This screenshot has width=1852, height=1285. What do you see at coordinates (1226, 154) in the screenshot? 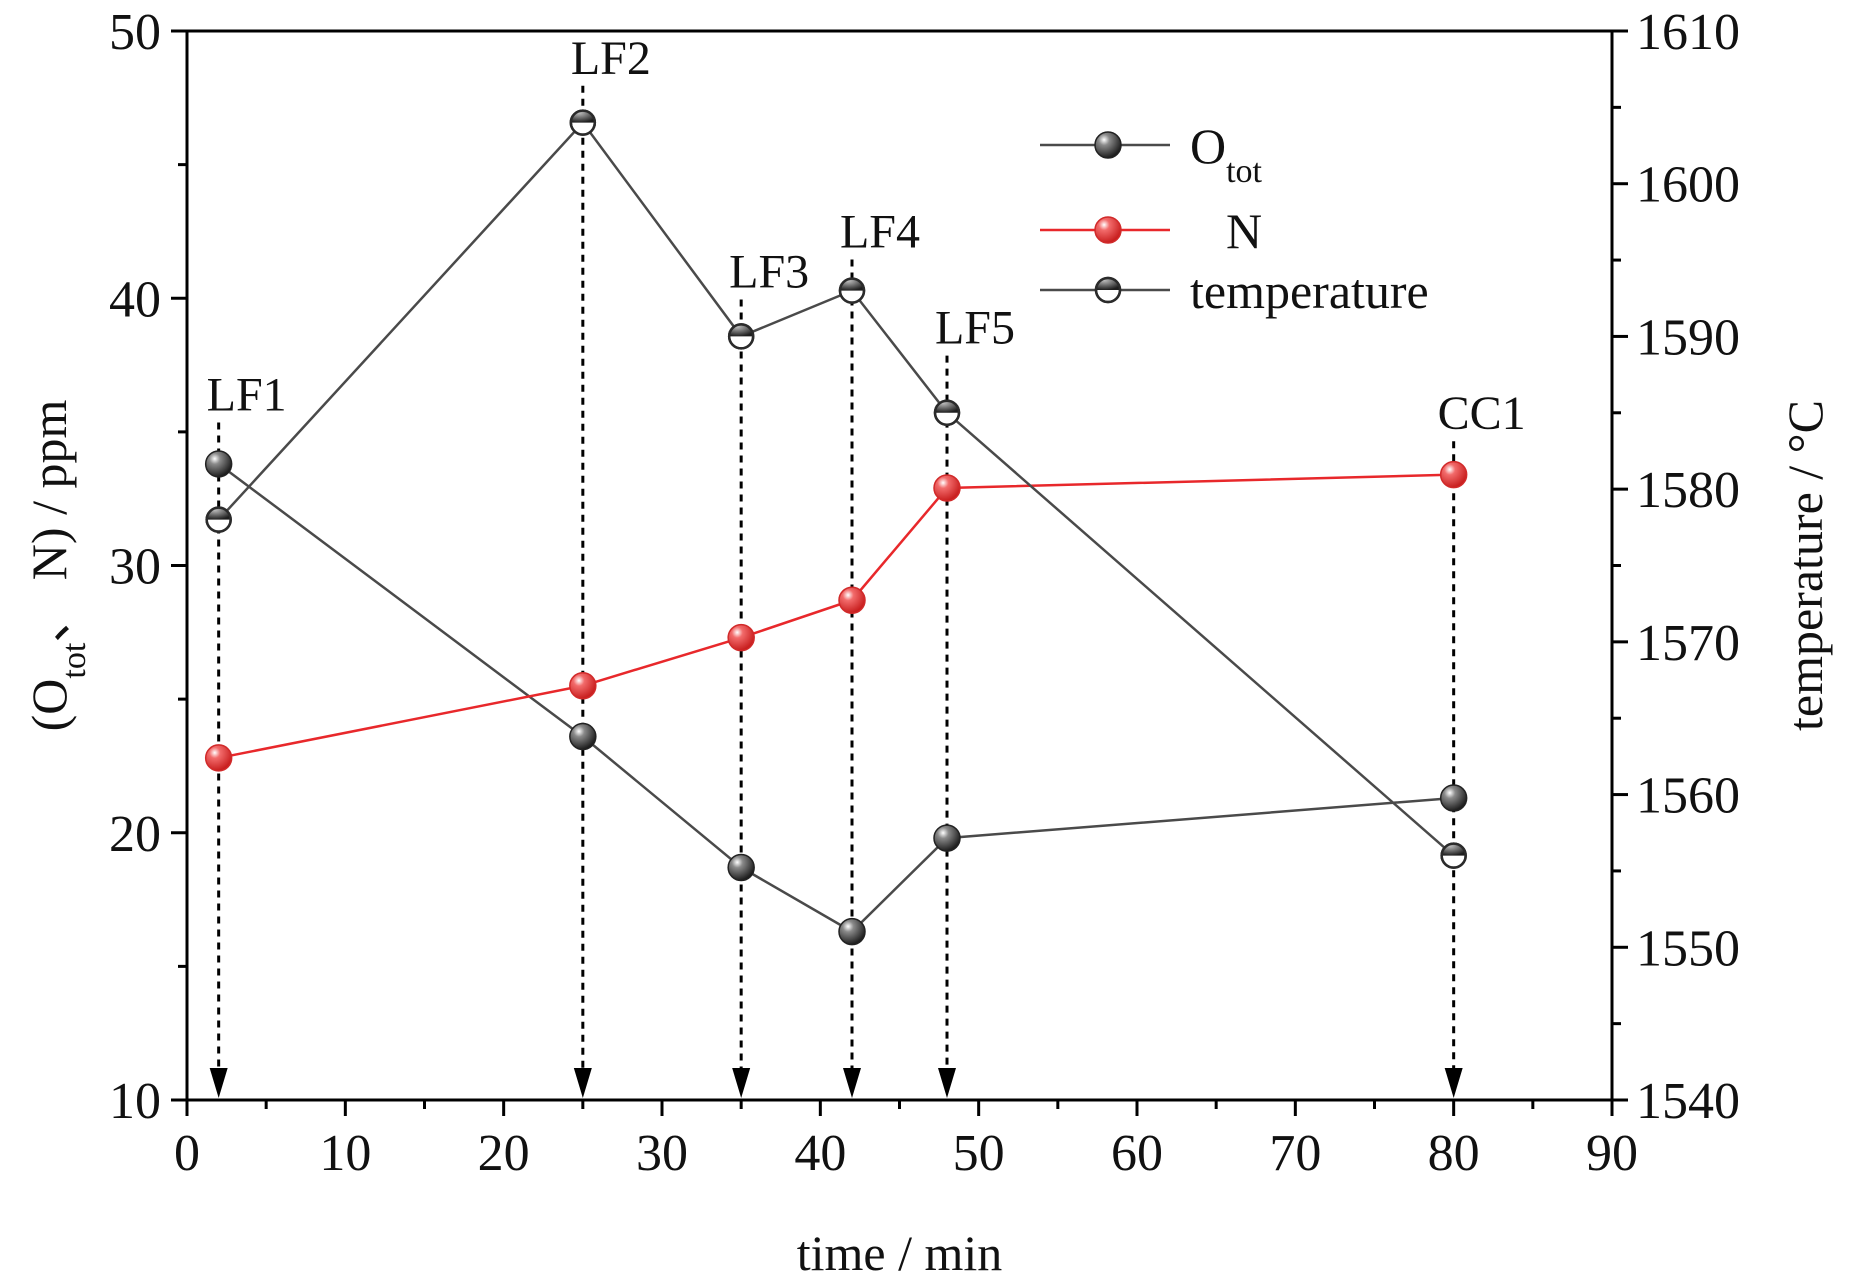
I see `legend-label: Otot` at bounding box center [1226, 154].